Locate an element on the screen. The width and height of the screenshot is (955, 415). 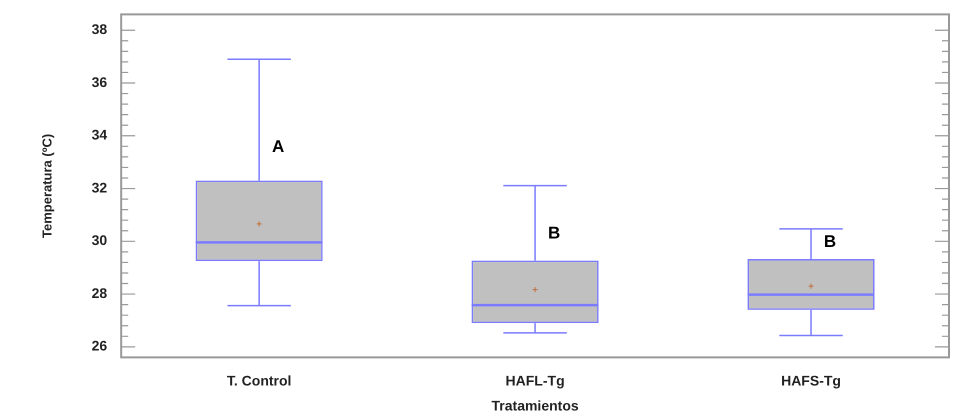
annotation: A is located at coordinates (278, 146).